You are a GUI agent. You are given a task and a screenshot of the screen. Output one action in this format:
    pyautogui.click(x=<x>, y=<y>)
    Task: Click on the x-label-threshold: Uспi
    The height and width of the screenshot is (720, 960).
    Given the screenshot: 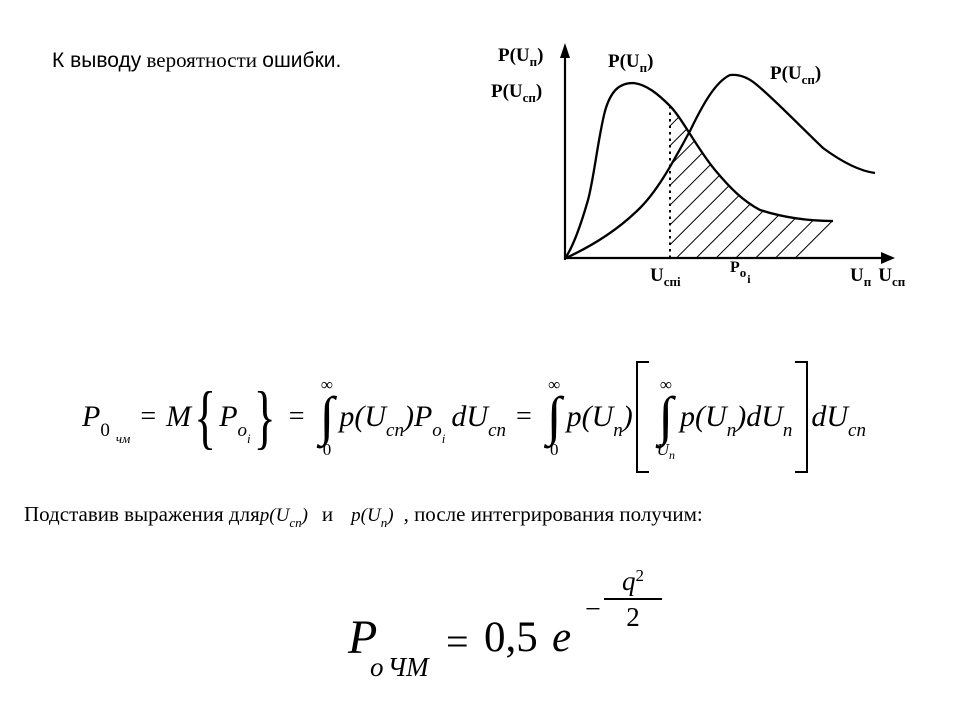 What is the action you would take?
    pyautogui.click(x=665, y=276)
    